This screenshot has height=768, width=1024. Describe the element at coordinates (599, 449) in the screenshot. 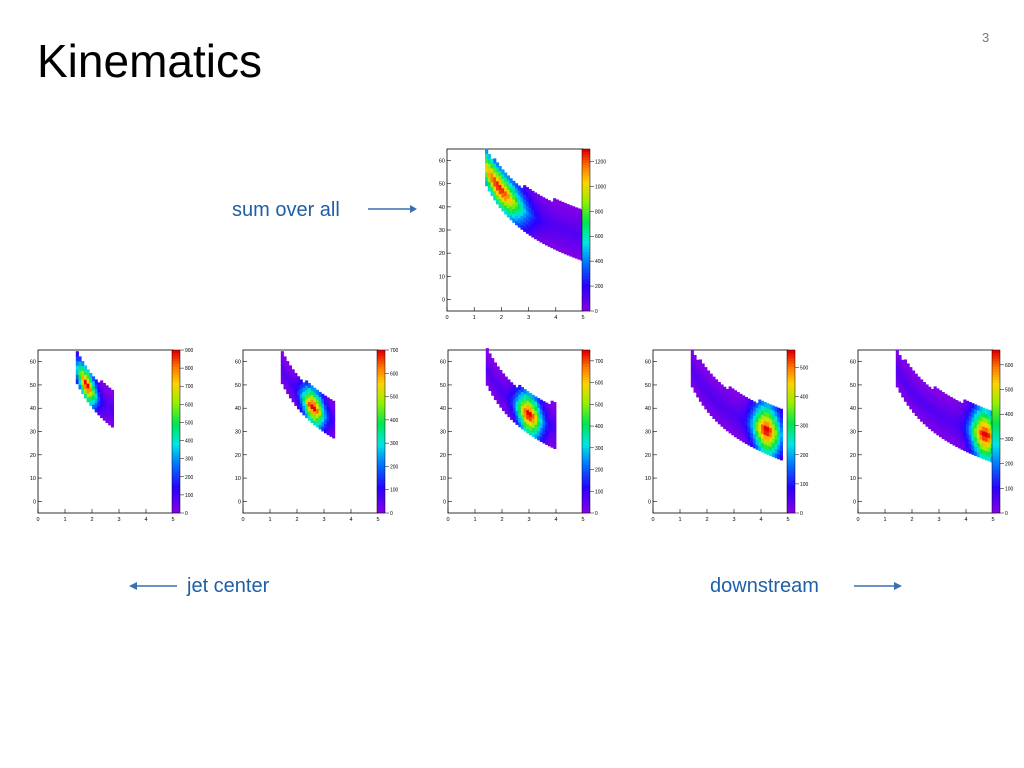

I see `colorbar-tick-label: 300` at that location.